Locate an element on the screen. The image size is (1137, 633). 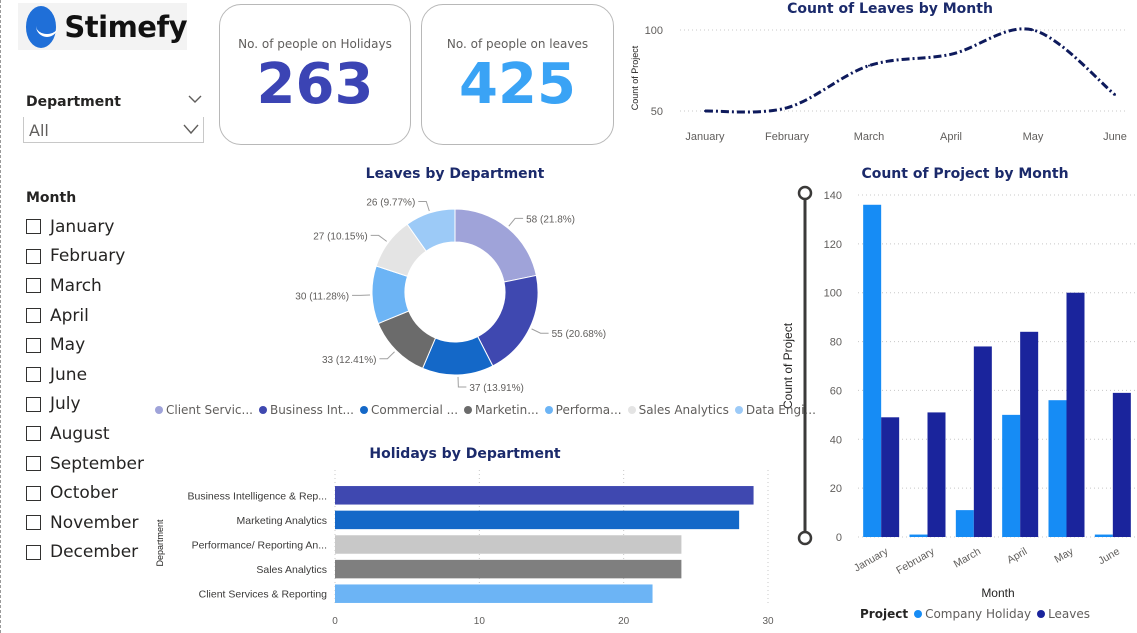
legend-item-company-holiday: Company Holiday is located at coordinates (972, 614).